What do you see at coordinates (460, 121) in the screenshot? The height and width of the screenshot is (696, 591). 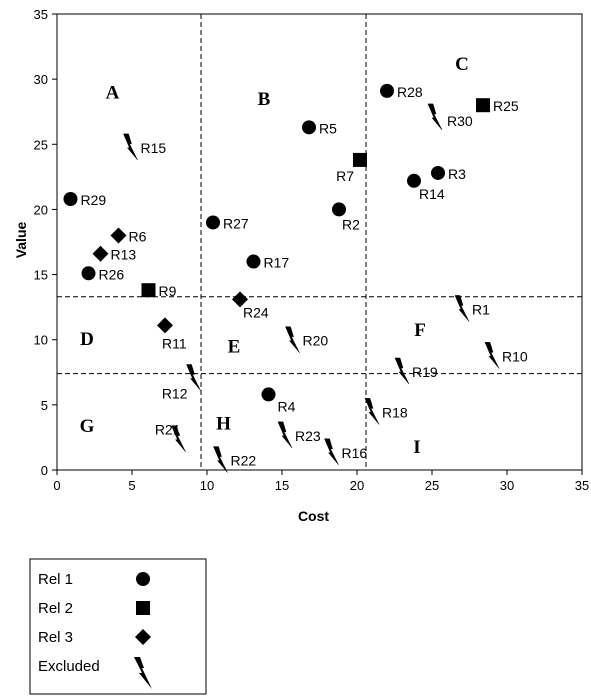 I see `point-label: R30` at bounding box center [460, 121].